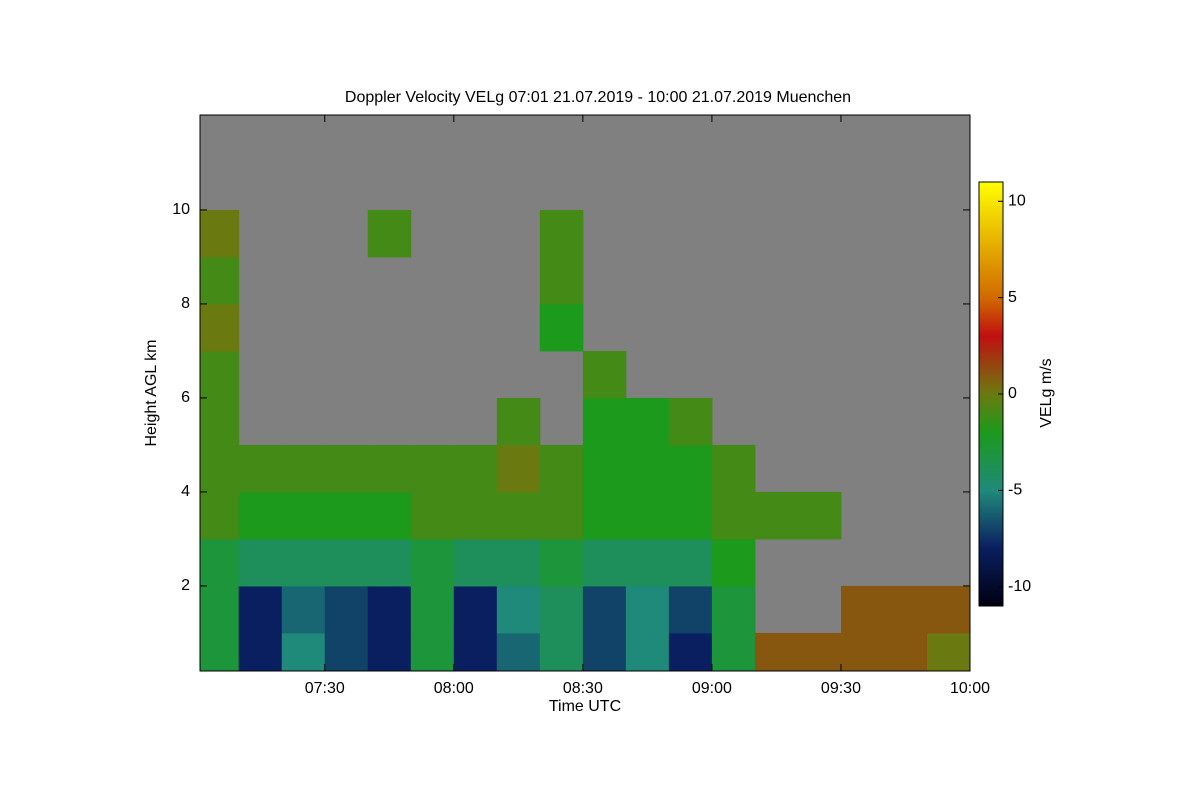  What do you see at coordinates (712, 688) in the screenshot?
I see `x-tick-label: 09:00` at bounding box center [712, 688].